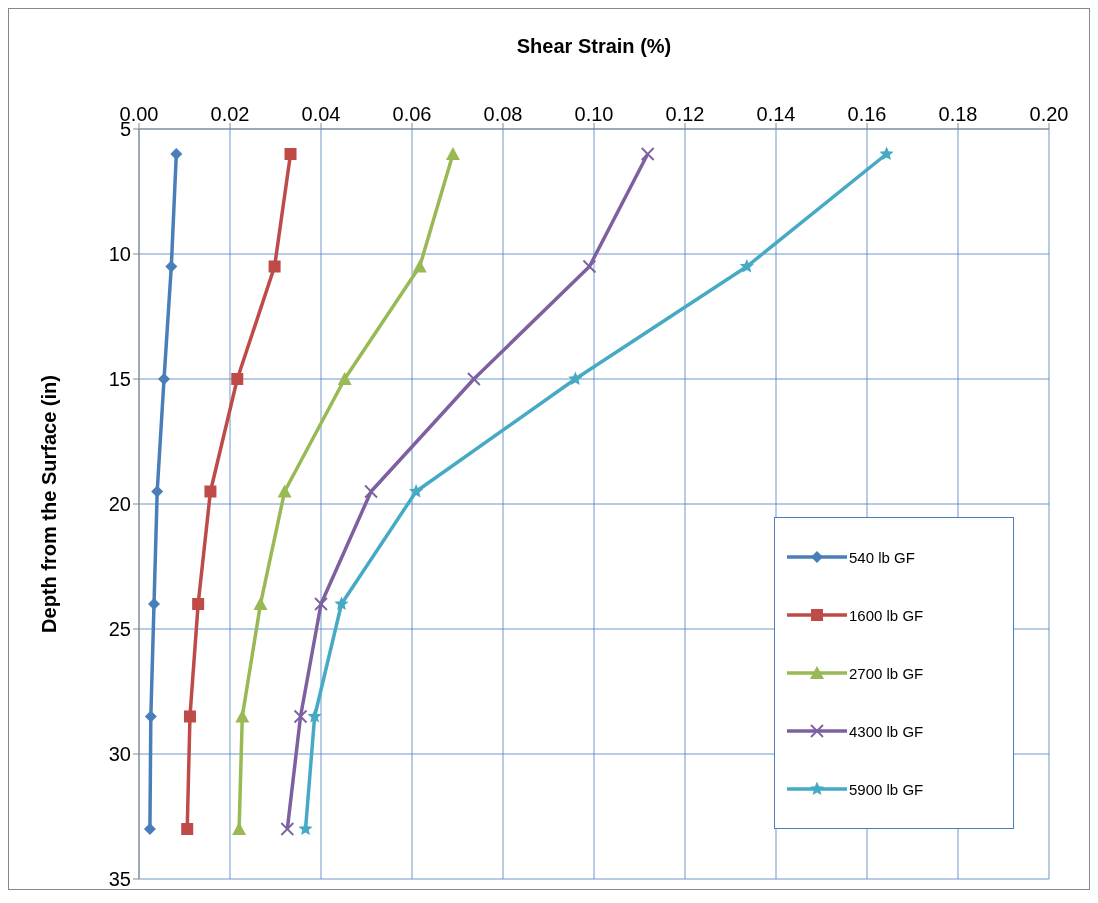 Image resolution: width=1098 pixels, height=903 pixels. Describe the element at coordinates (958, 114) in the screenshot. I see `x-tick-label: 0.18` at that location.